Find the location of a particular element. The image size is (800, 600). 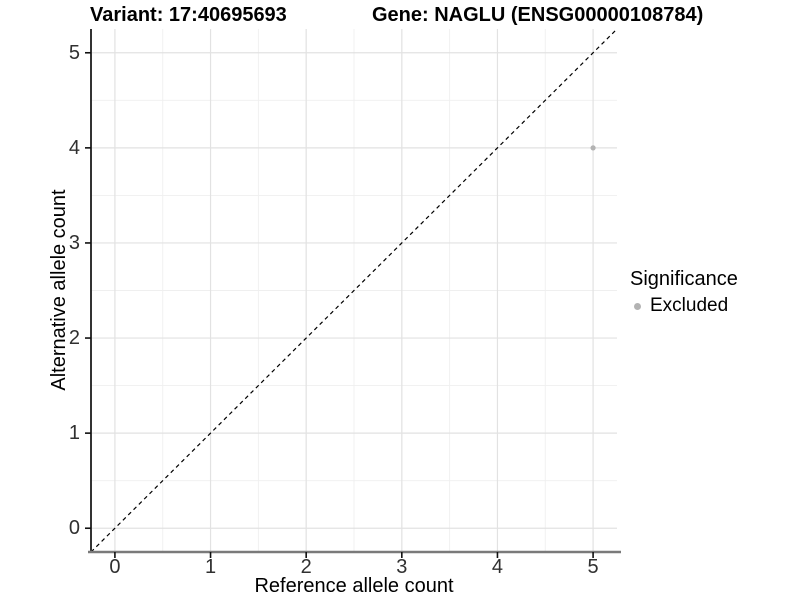

y-tick-label: 0 is located at coordinates (74, 528).